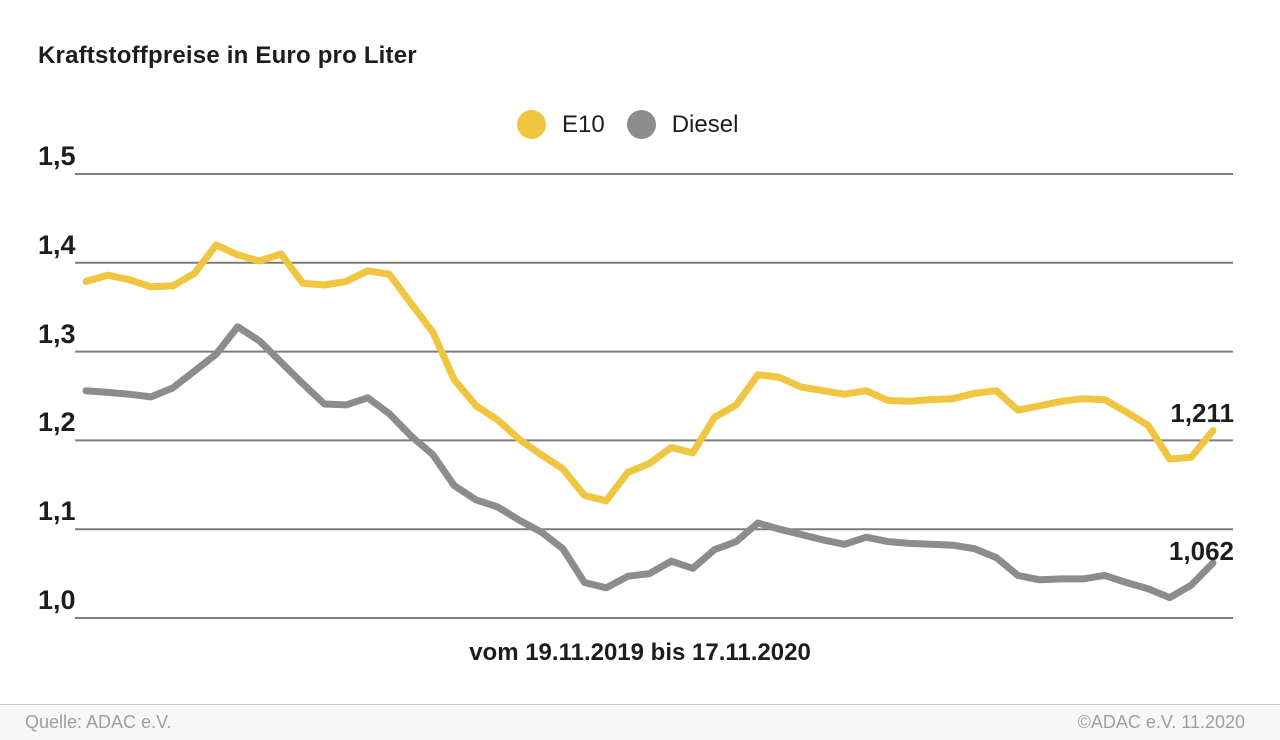 The image size is (1280, 740). Describe the element at coordinates (1201, 551) in the screenshot. I see `diesel-end-value-label: 1,062` at that location.